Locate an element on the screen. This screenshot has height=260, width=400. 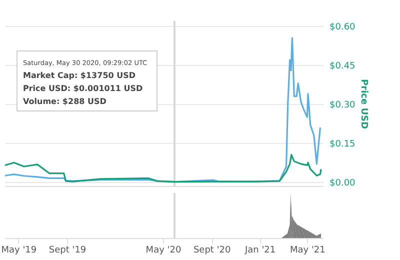
x-tick-label: May '19 is located at coordinates (19, 251).